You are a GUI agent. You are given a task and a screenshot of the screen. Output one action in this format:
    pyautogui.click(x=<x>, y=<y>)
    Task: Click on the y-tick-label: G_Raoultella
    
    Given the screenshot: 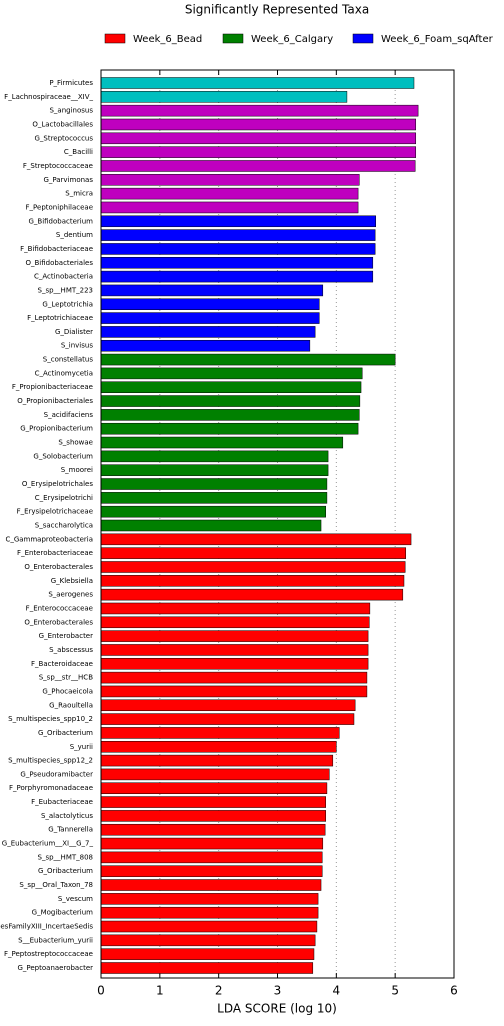 What is the action you would take?
    pyautogui.click(x=71, y=705)
    